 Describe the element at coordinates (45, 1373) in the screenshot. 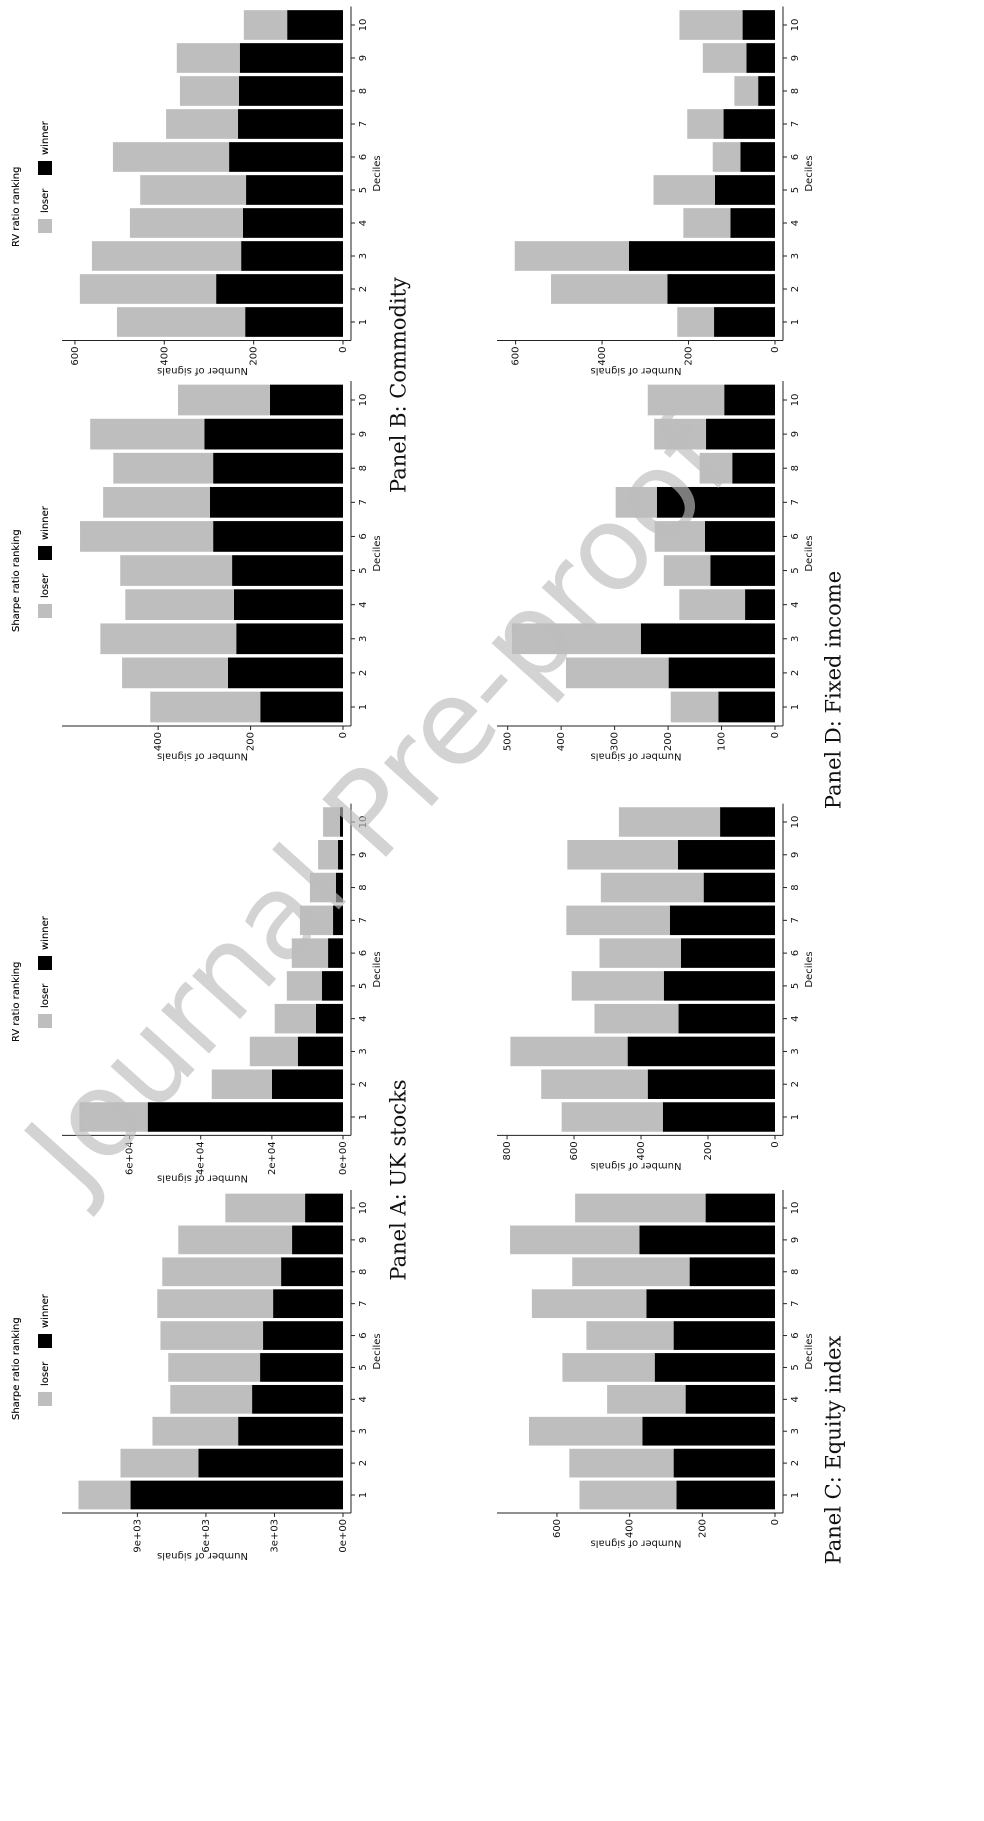

I see `legend-label: loser` at that location.